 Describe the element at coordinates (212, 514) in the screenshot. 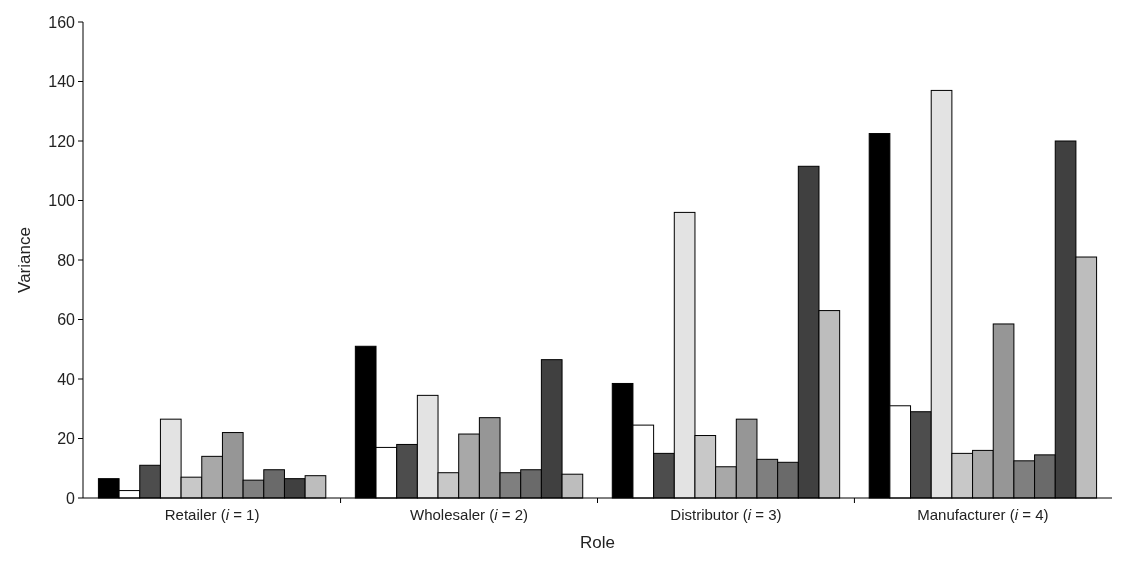

I see `x-tick-label: Retailer (i = 1)` at that location.